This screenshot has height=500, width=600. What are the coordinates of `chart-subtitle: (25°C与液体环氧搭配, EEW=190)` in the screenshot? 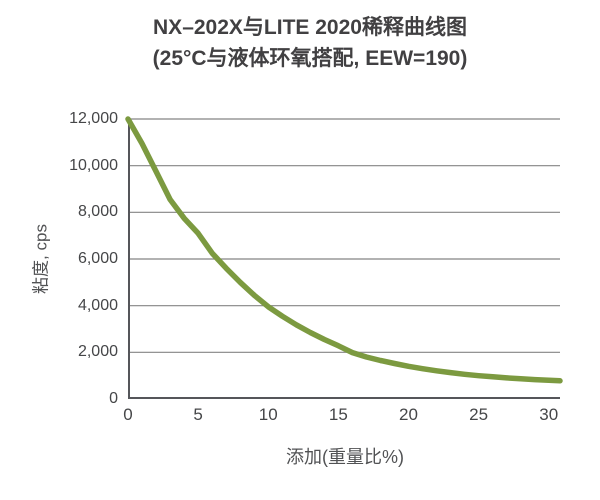 It's located at (310, 58).